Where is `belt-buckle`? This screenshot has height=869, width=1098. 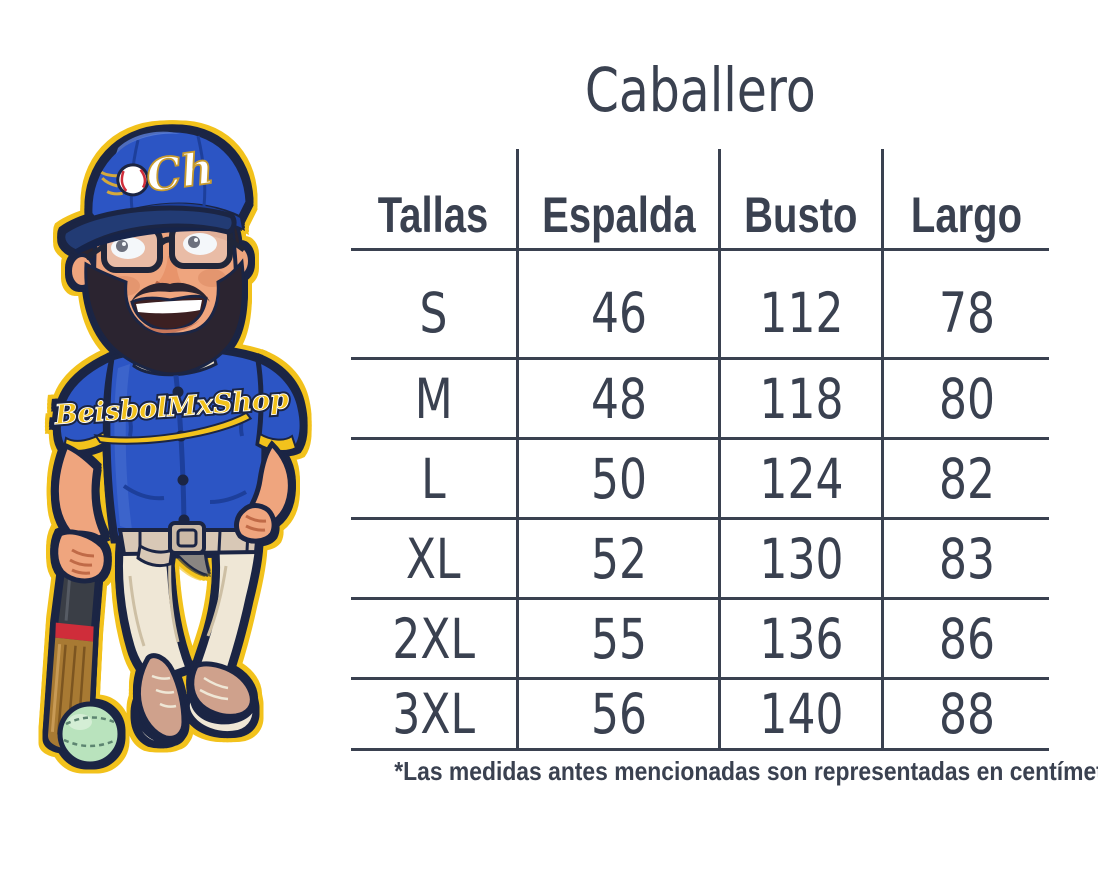 belt-buckle is located at coordinates (187, 538).